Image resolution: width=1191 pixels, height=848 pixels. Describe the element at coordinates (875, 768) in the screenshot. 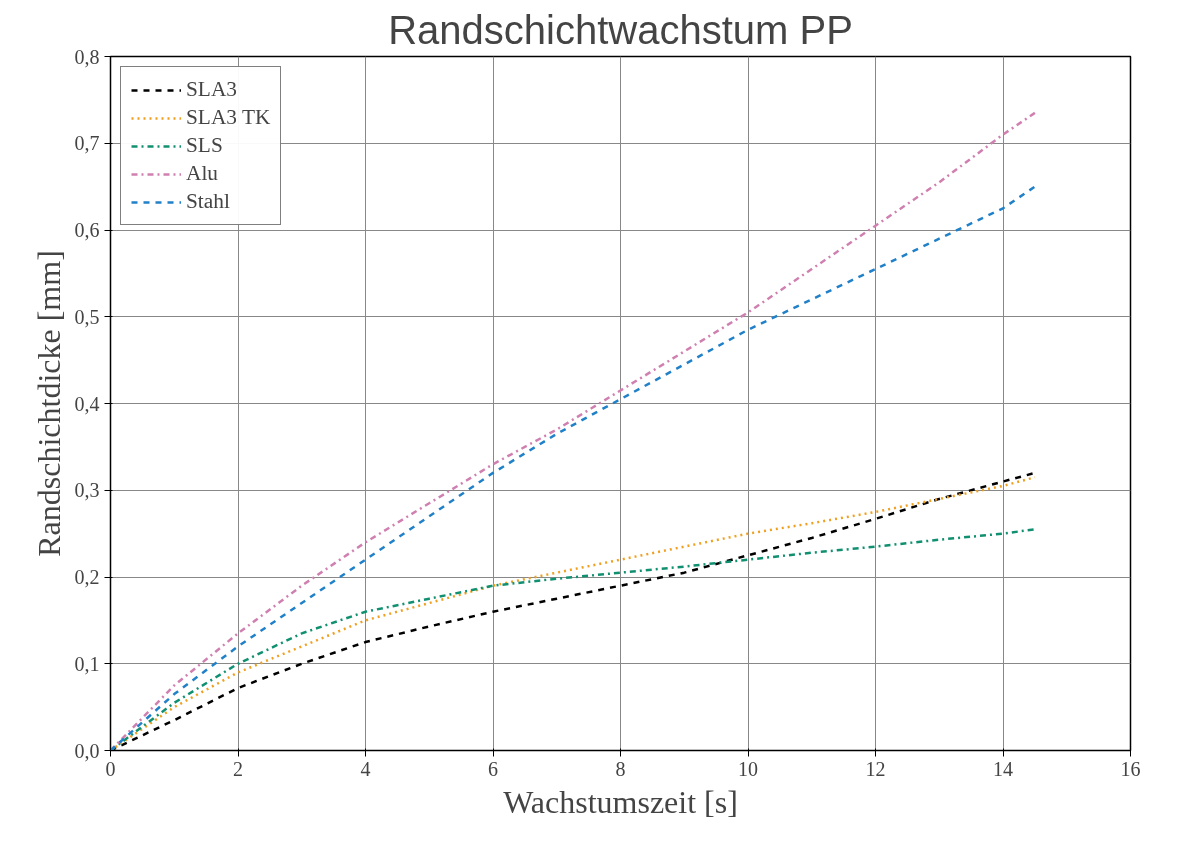

I see `x-tick-label: 12` at that location.